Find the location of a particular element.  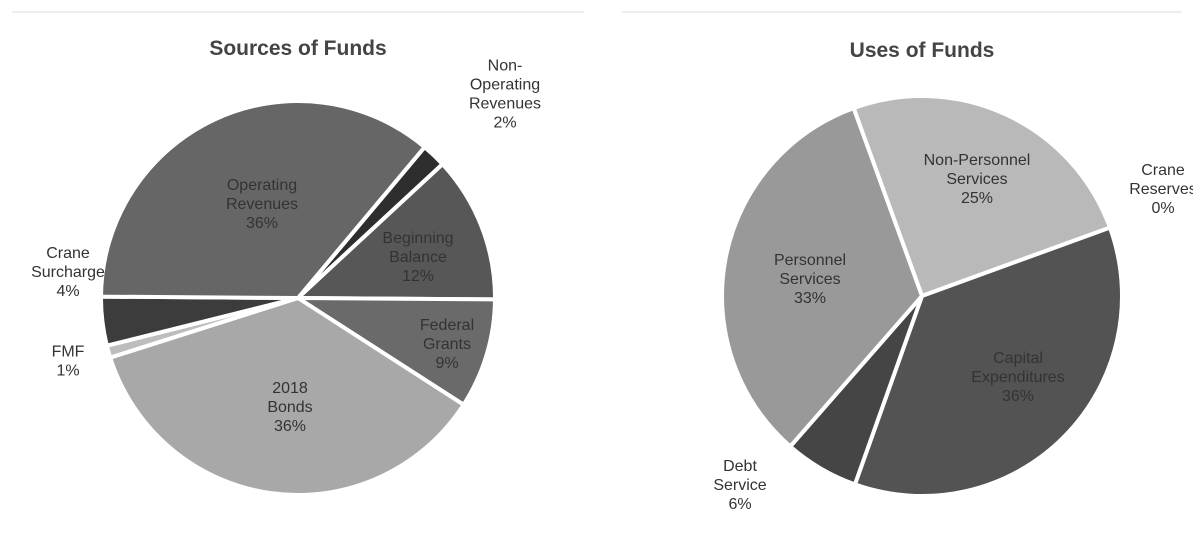

chart-title: Uses of Funds is located at coordinates (922, 50).